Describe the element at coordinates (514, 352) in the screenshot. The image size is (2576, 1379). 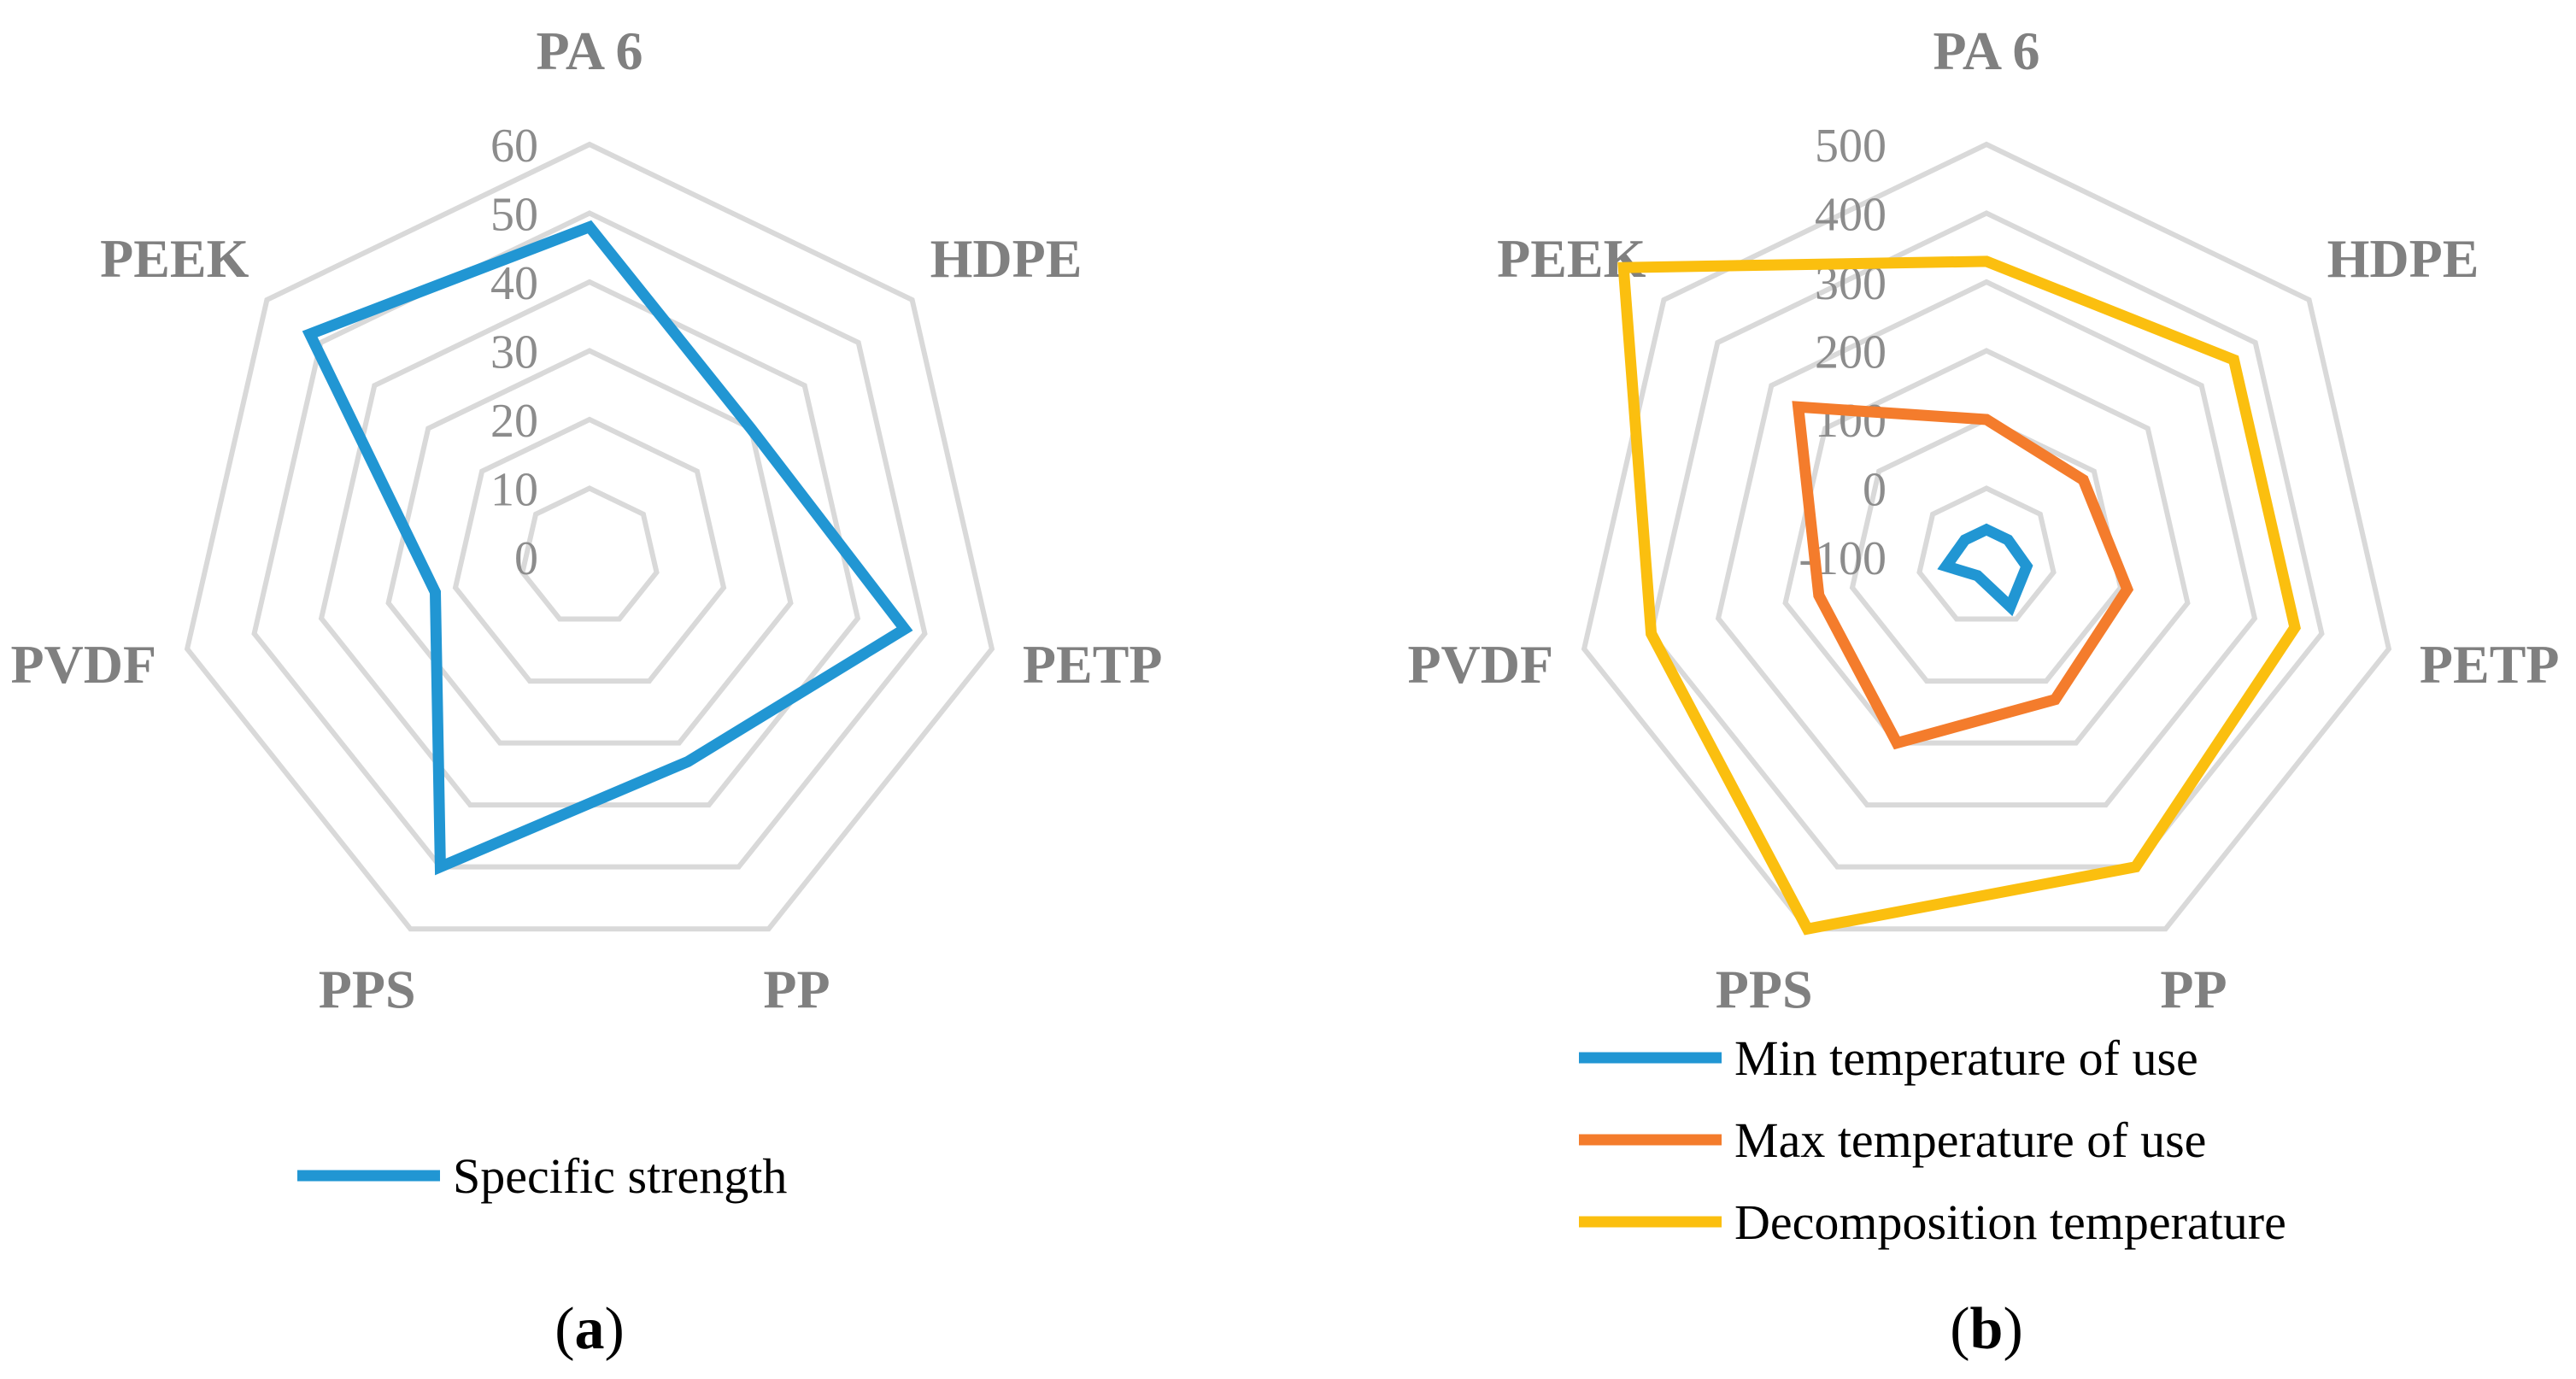
I see `tick-label: 30` at that location.